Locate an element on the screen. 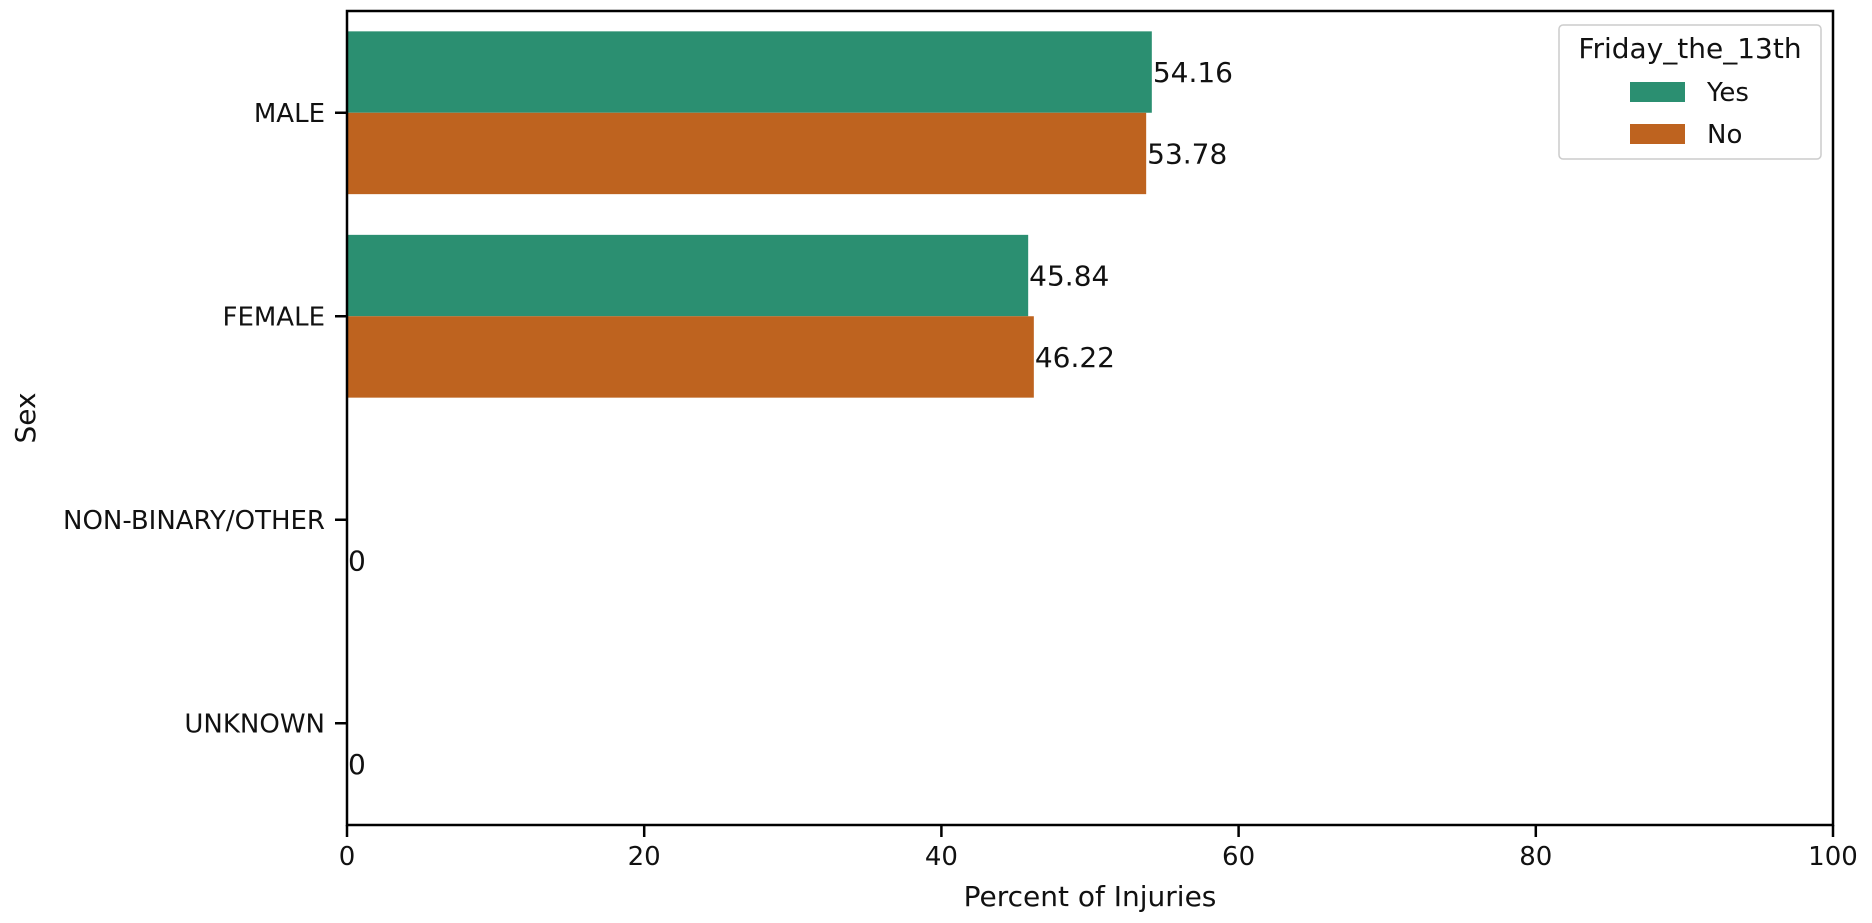 The height and width of the screenshot is (923, 1872). x-axis: 0 20 40 60 80 100 is located at coordinates (1098, 848).